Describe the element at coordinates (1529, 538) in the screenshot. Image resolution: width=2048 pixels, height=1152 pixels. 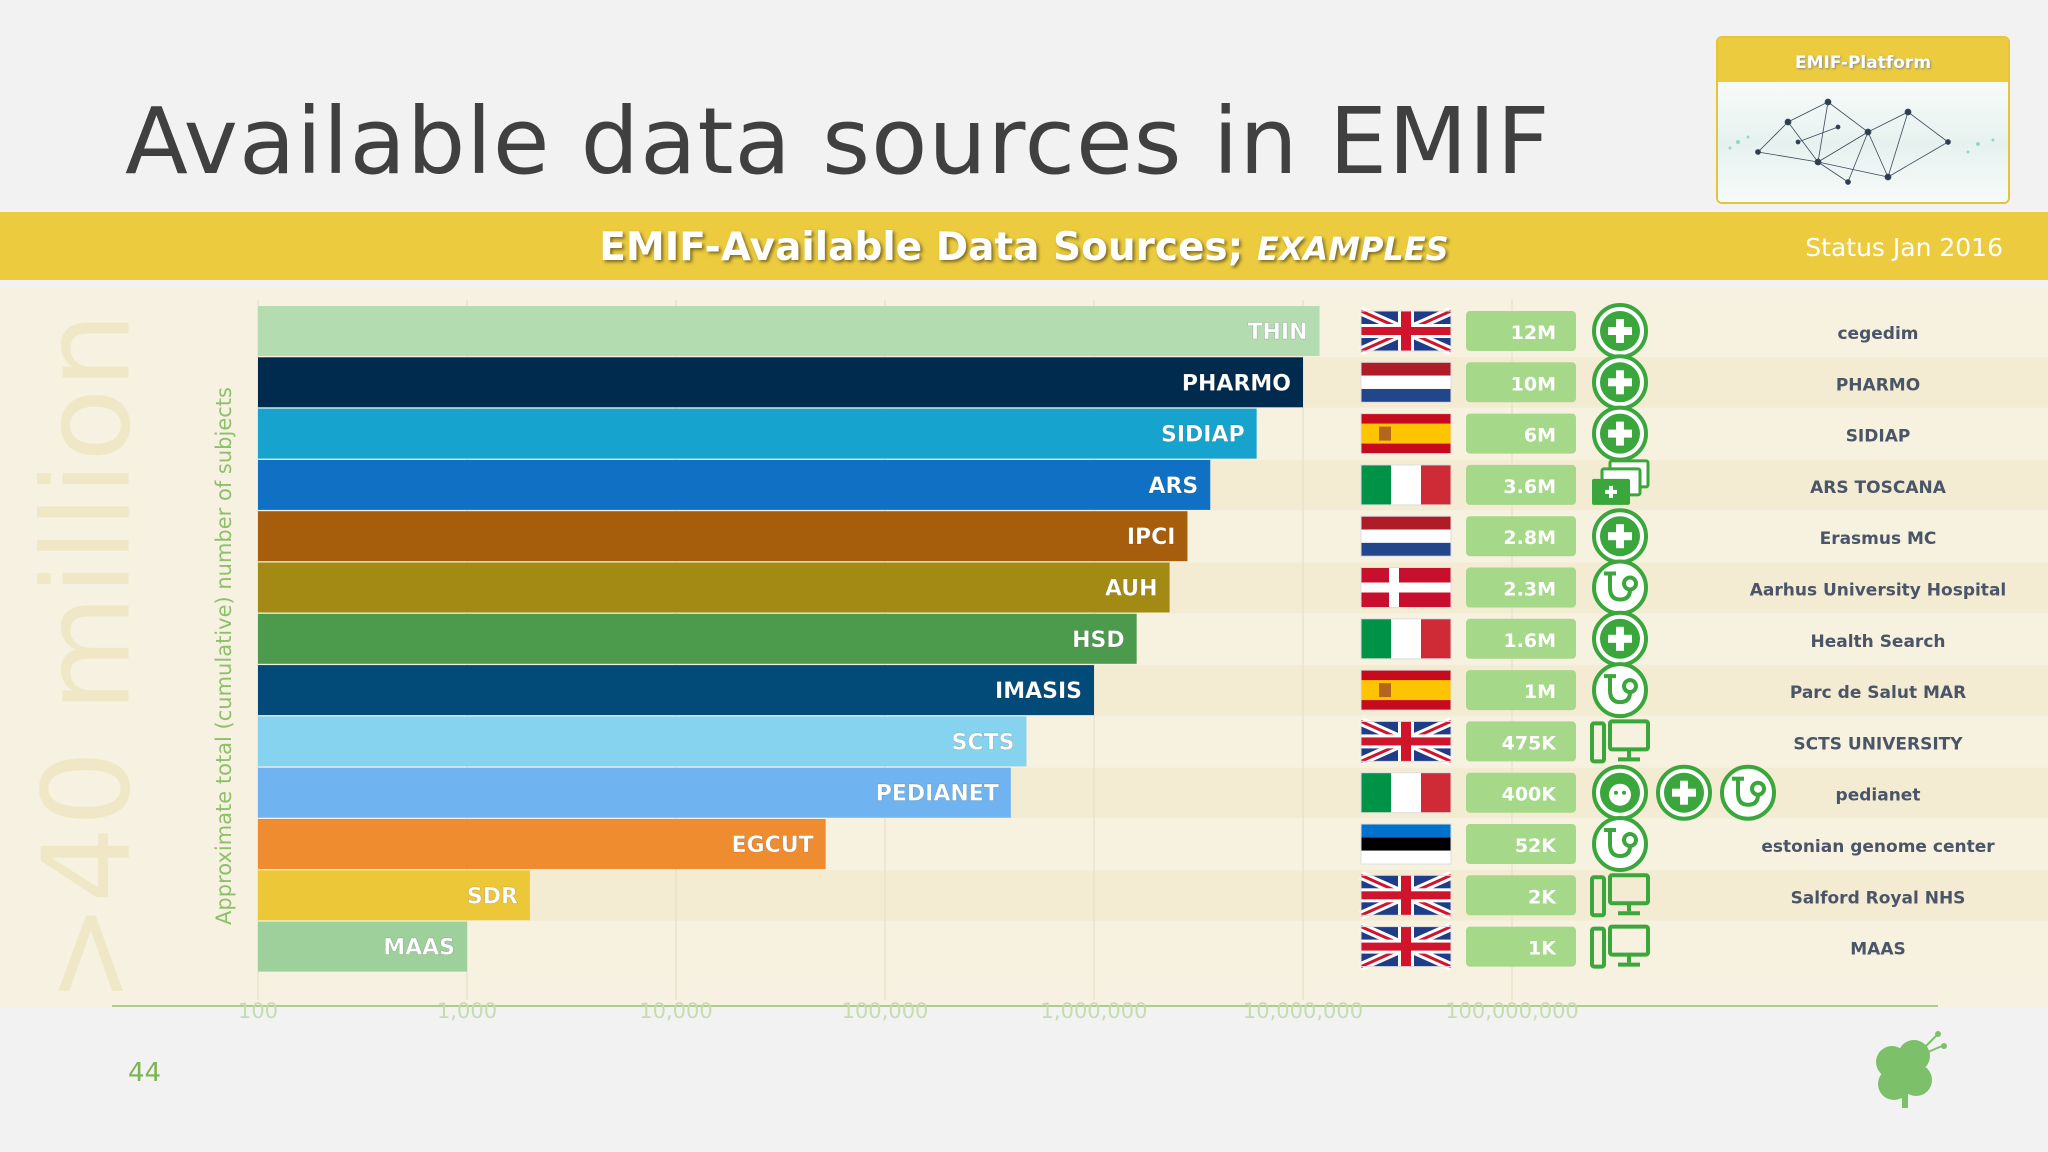
I see `value-label: 2.8M` at that location.